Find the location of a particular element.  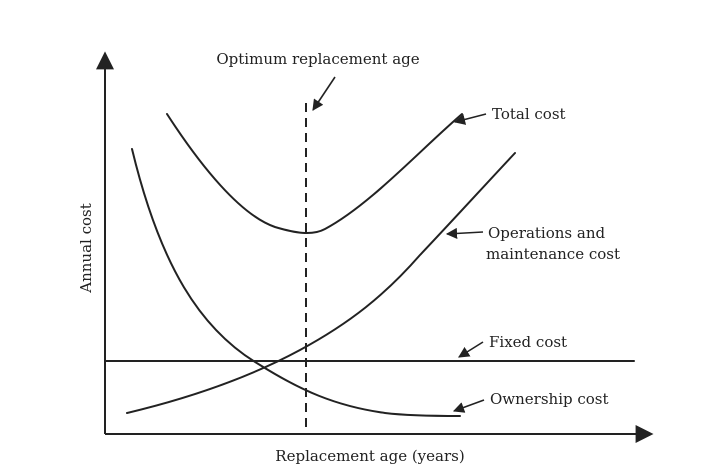

ownership-cost-label: Ownership cost is located at coordinates (549, 399).